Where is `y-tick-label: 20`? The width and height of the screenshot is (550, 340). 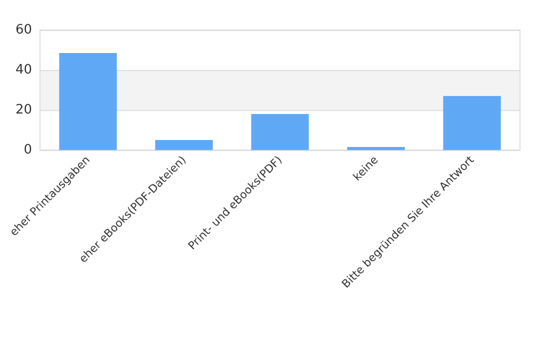
y-tick-label: 20 is located at coordinates (23, 110).